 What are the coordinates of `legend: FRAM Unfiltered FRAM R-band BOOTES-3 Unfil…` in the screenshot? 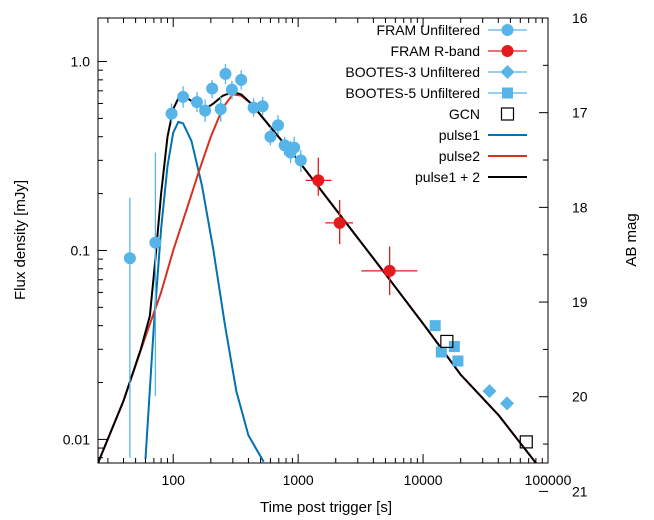 It's located at (436, 103).